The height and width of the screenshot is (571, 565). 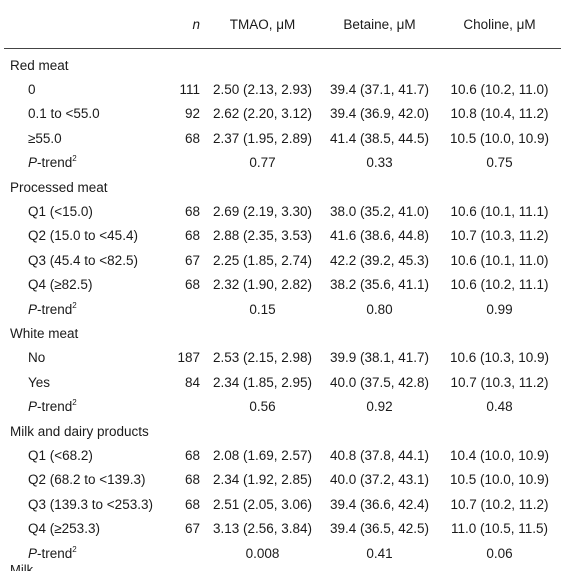 What do you see at coordinates (379, 553) in the screenshot?
I see `p-trend-betaine: 0.41` at bounding box center [379, 553].